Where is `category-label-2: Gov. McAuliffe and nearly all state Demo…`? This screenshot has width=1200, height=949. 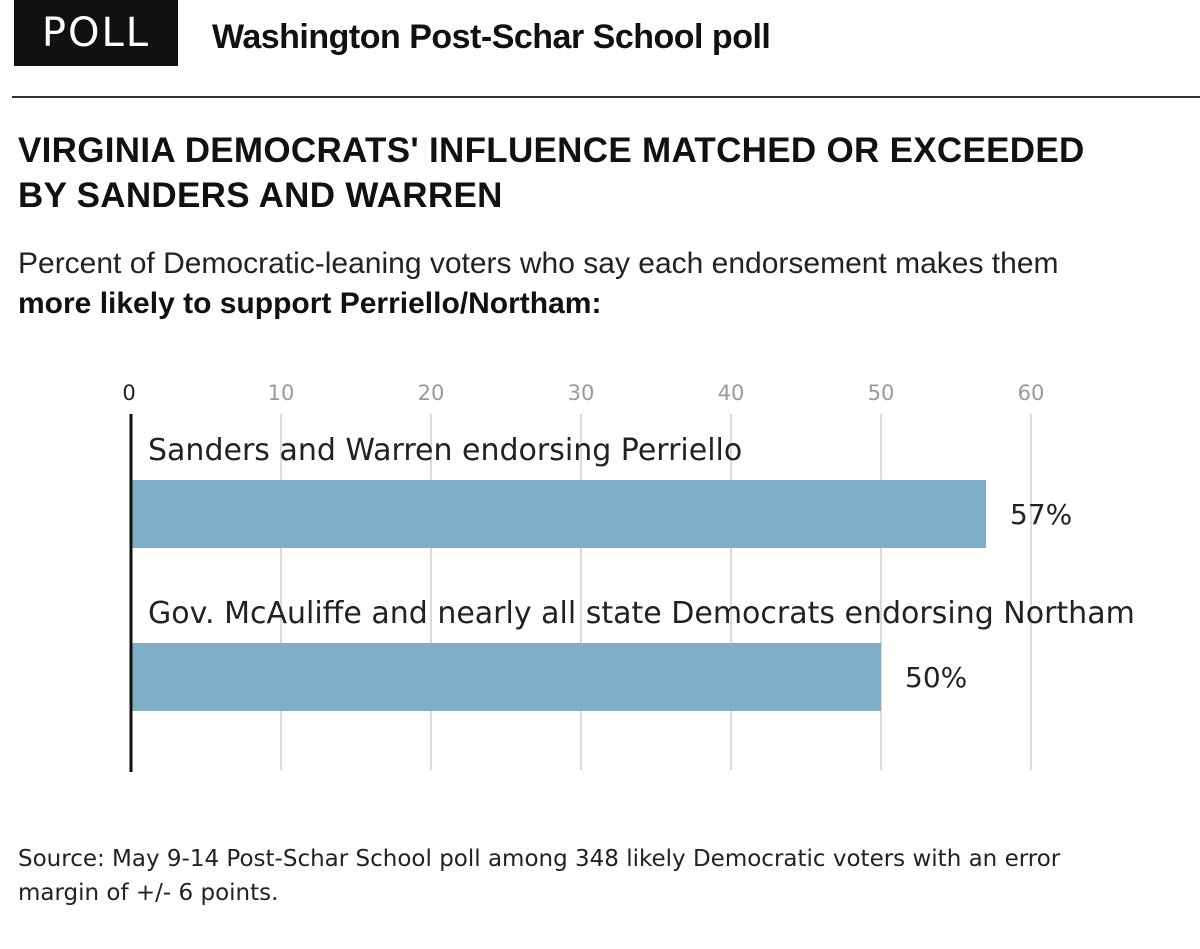
category-label-2: Gov. McAuliffe and nearly all state Demo… is located at coordinates (641, 613).